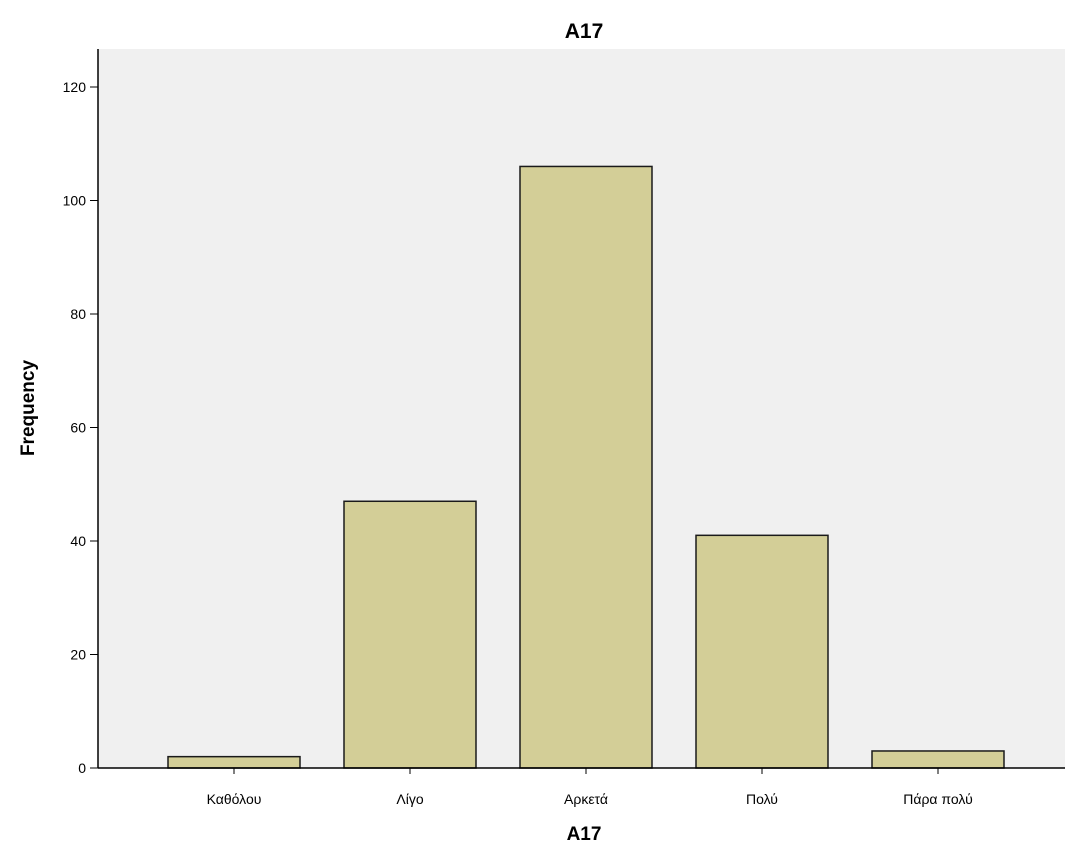  Describe the element at coordinates (584, 31) in the screenshot. I see `chart-title: A17` at that location.